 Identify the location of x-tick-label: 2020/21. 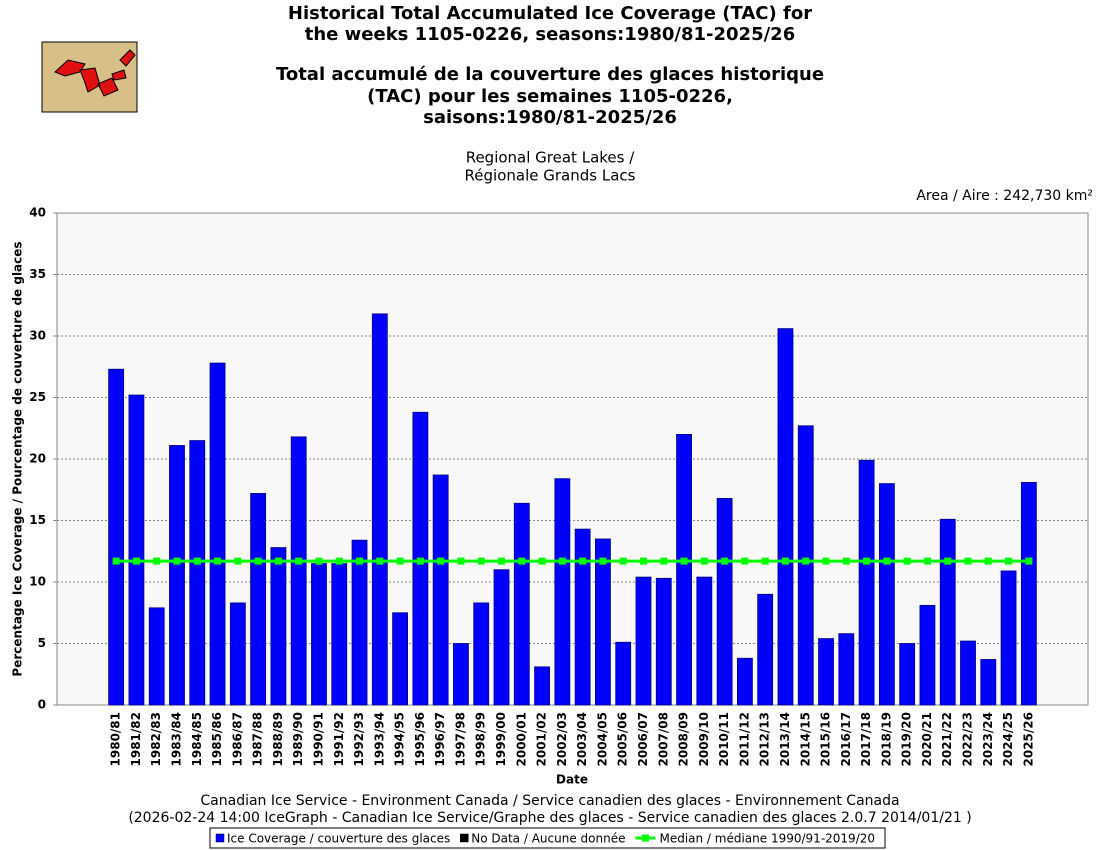
(927, 739).